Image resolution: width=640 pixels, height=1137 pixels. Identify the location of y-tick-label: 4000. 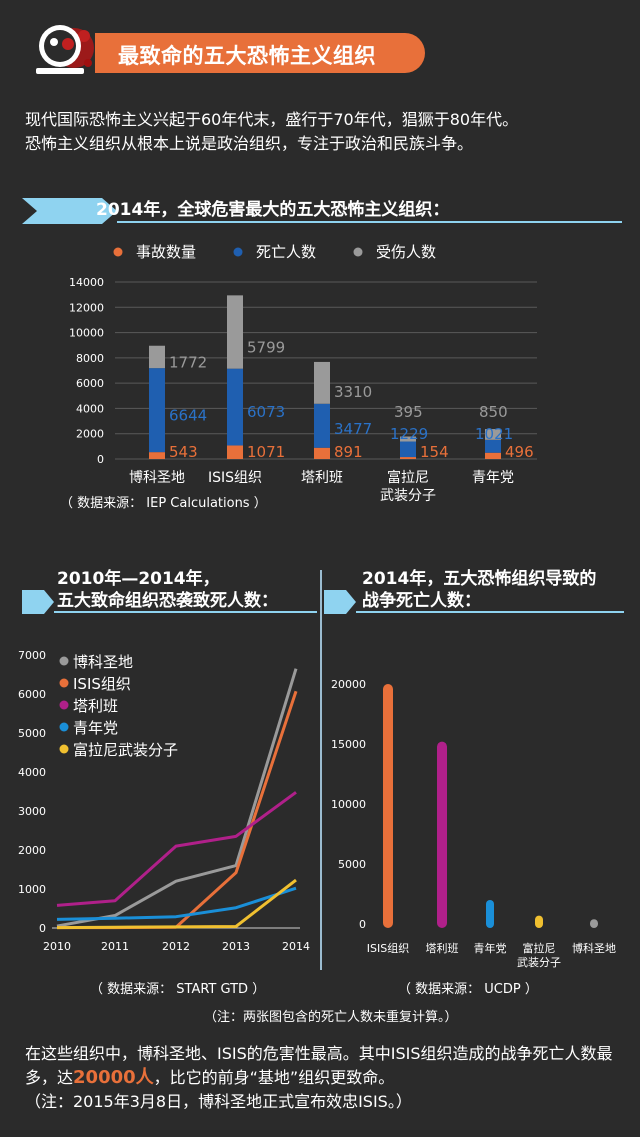
(32, 772).